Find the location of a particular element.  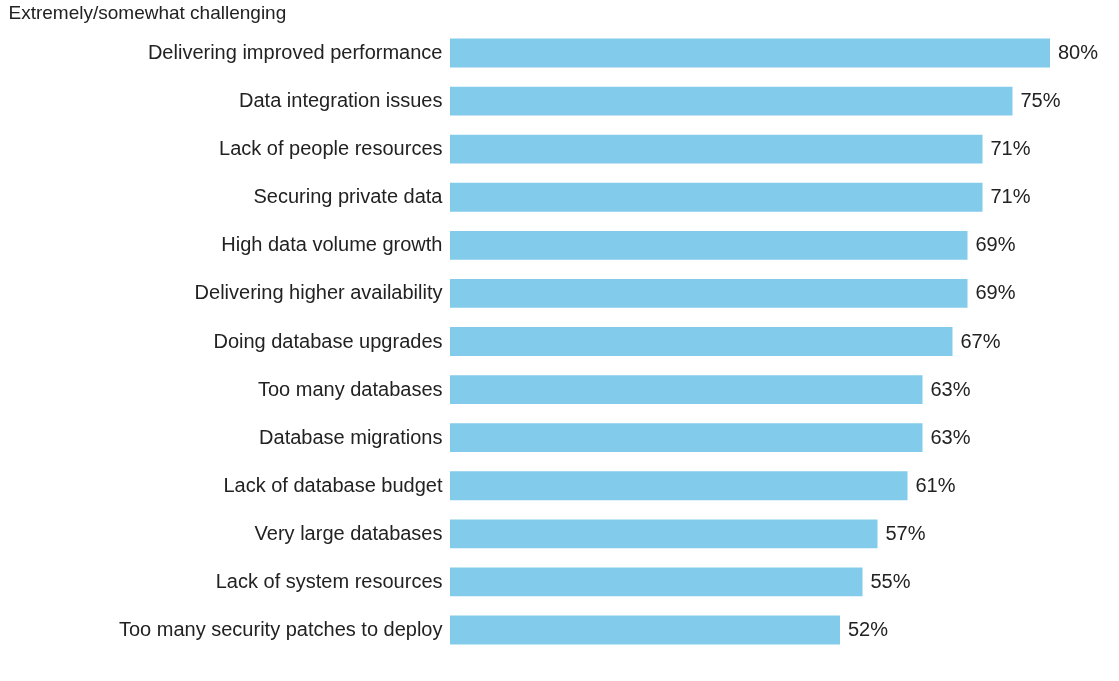

y-tick-label: Data integration issues is located at coordinates (341, 100).